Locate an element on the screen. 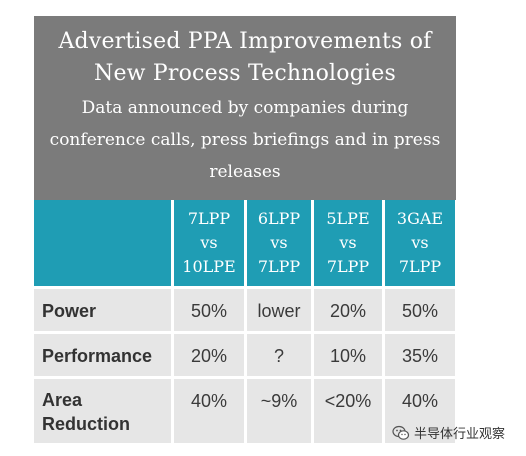 The image size is (526, 456). column-header-line: 10LPE is located at coordinates (209, 266).